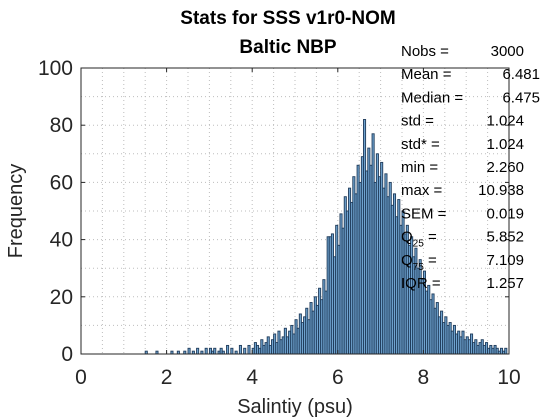  What do you see at coordinates (505, 167) in the screenshot?
I see `stat-value-min: 2.260` at bounding box center [505, 167].